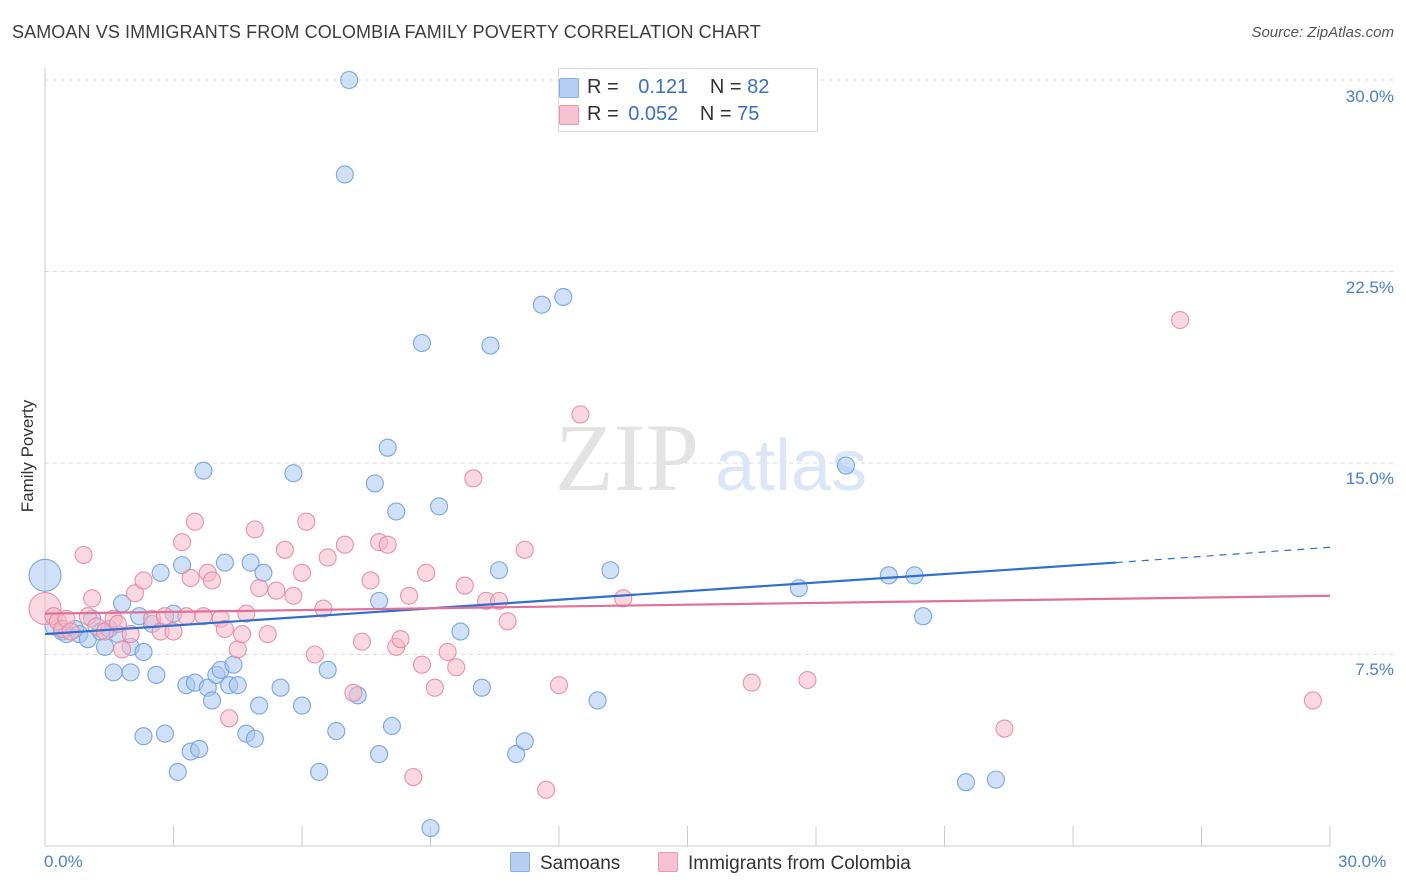  Describe the element at coordinates (565, 863) in the screenshot. I see `legend-item-samoans: Samoans` at that location.